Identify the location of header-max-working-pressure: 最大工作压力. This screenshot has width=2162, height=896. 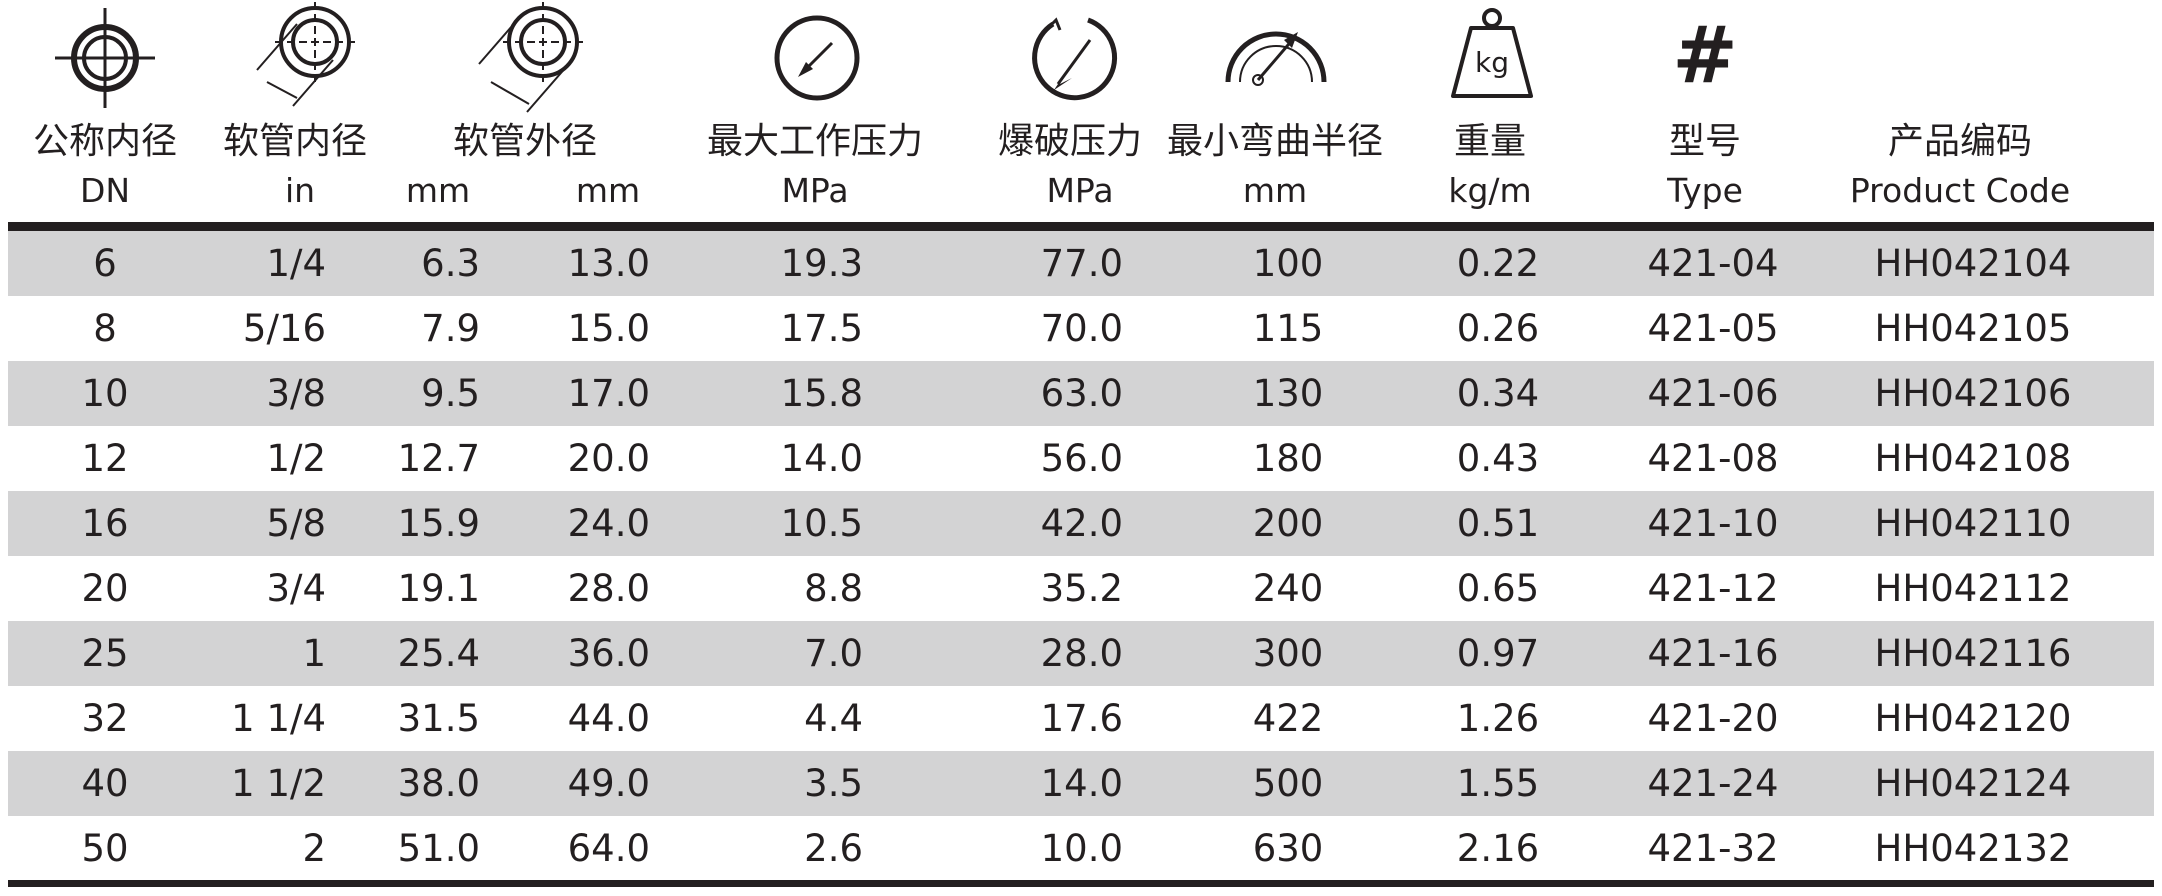
(814, 141).